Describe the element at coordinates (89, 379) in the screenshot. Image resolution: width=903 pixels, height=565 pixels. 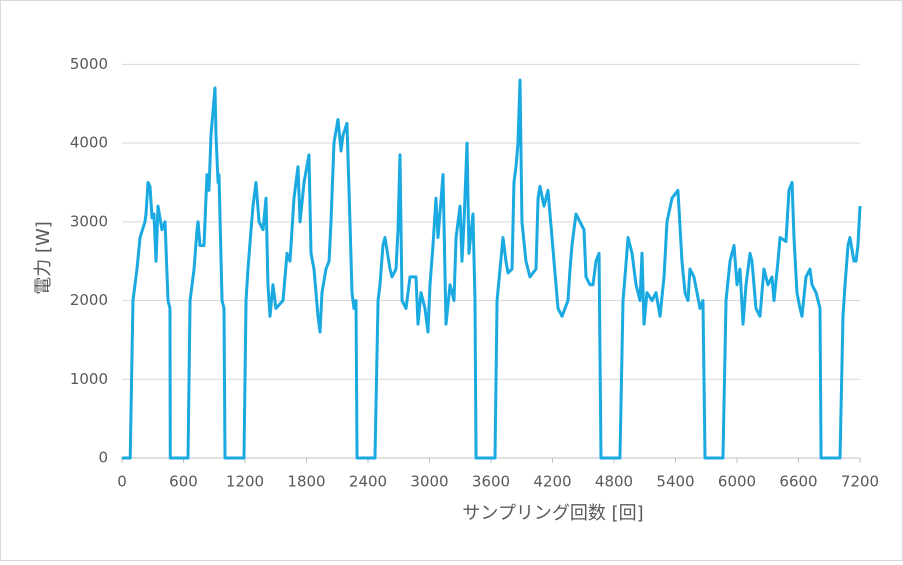
I see `y-tick-label: 1000` at that location.